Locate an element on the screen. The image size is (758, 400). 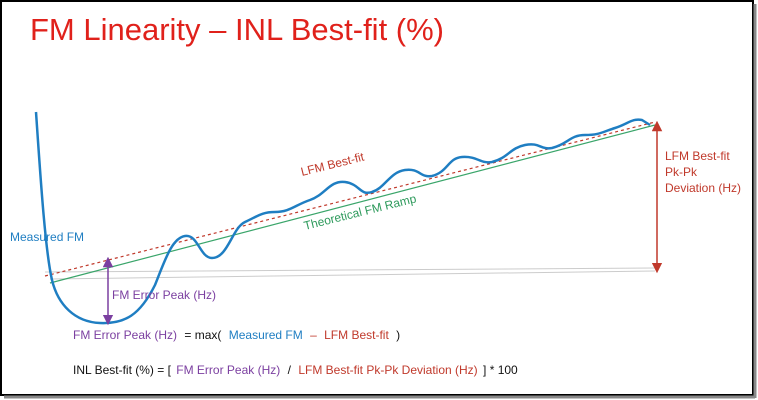
term: LFM Best-fit Pk-Pk Deviation (Hz) is located at coordinates (387, 370).